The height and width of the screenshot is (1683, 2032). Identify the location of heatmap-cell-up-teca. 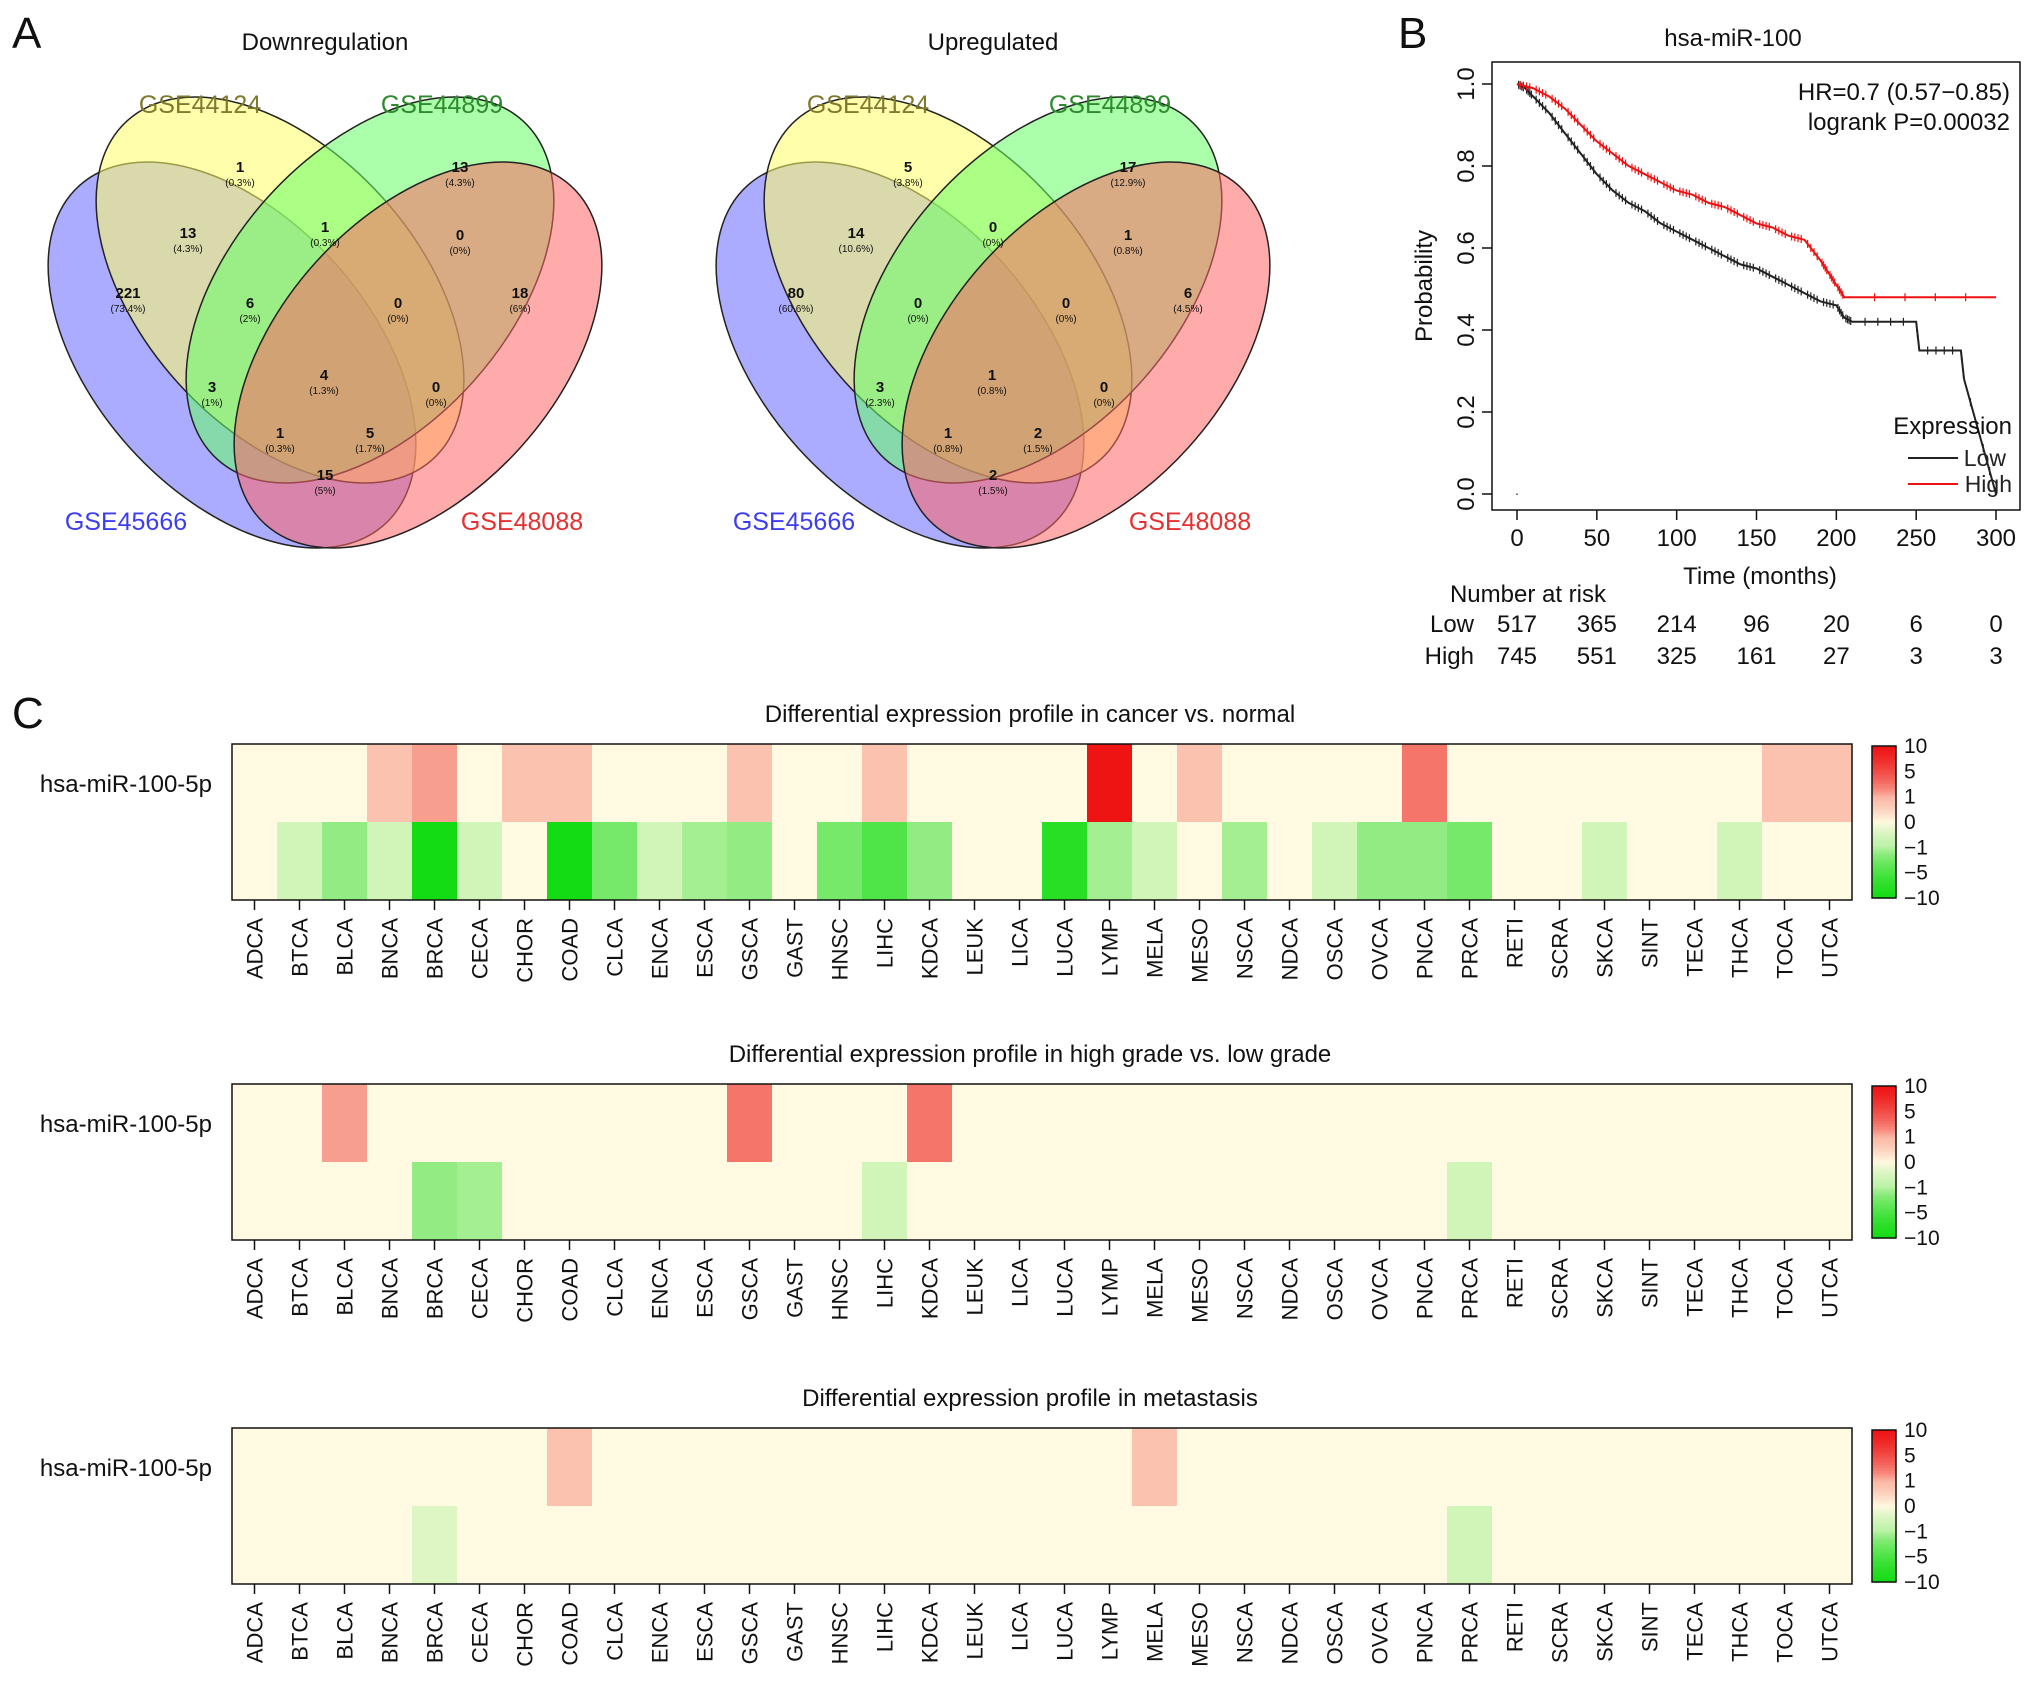
(1695, 1467).